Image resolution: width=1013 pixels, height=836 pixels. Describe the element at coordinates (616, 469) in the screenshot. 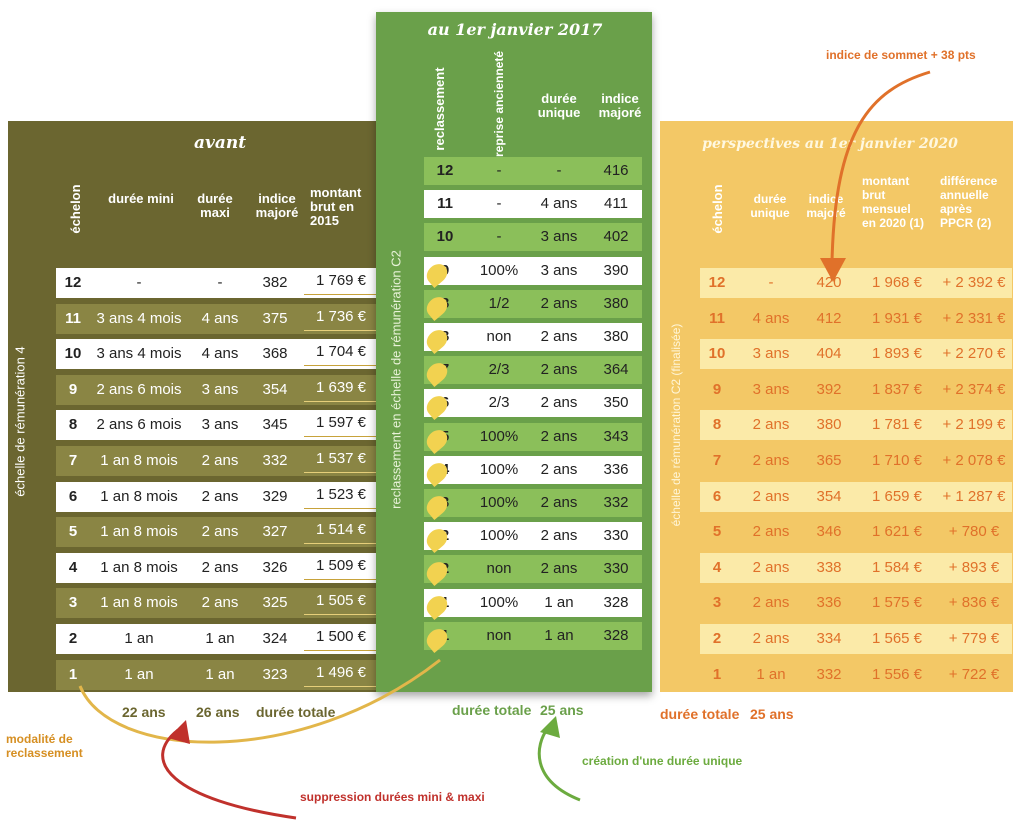

I see `mid-cell-indice: 336` at that location.